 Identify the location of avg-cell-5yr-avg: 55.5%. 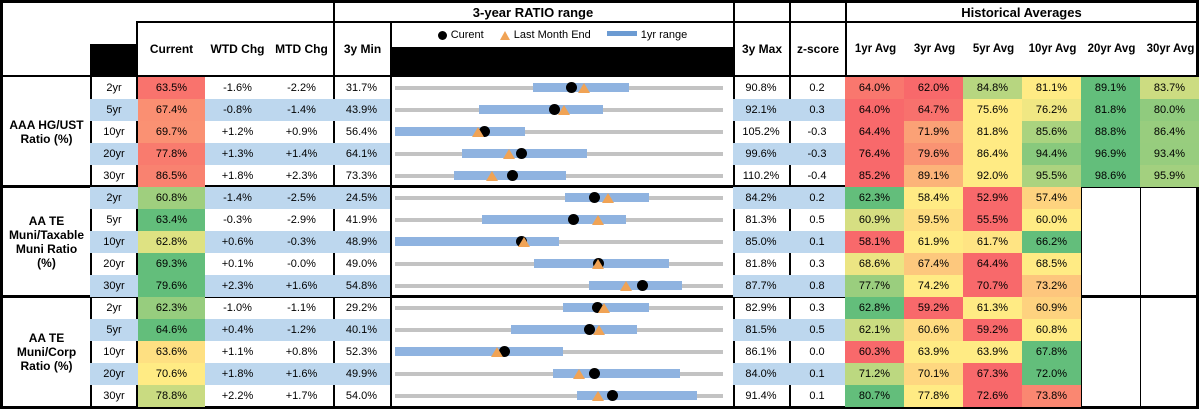
(992, 220).